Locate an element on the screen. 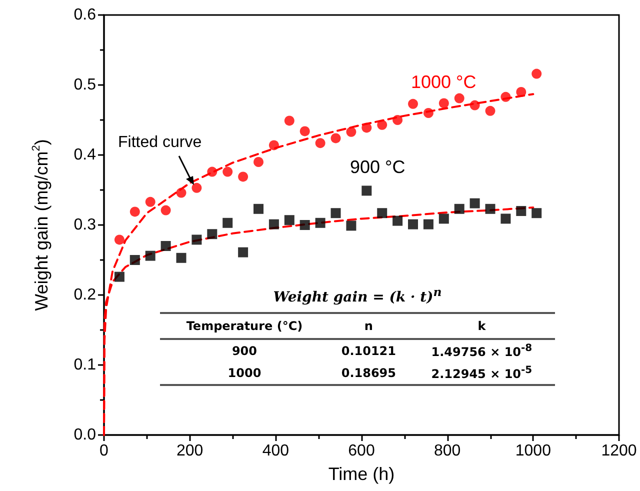 This screenshot has height=491, width=640. y-tick-label: 0.4 is located at coordinates (85, 155).